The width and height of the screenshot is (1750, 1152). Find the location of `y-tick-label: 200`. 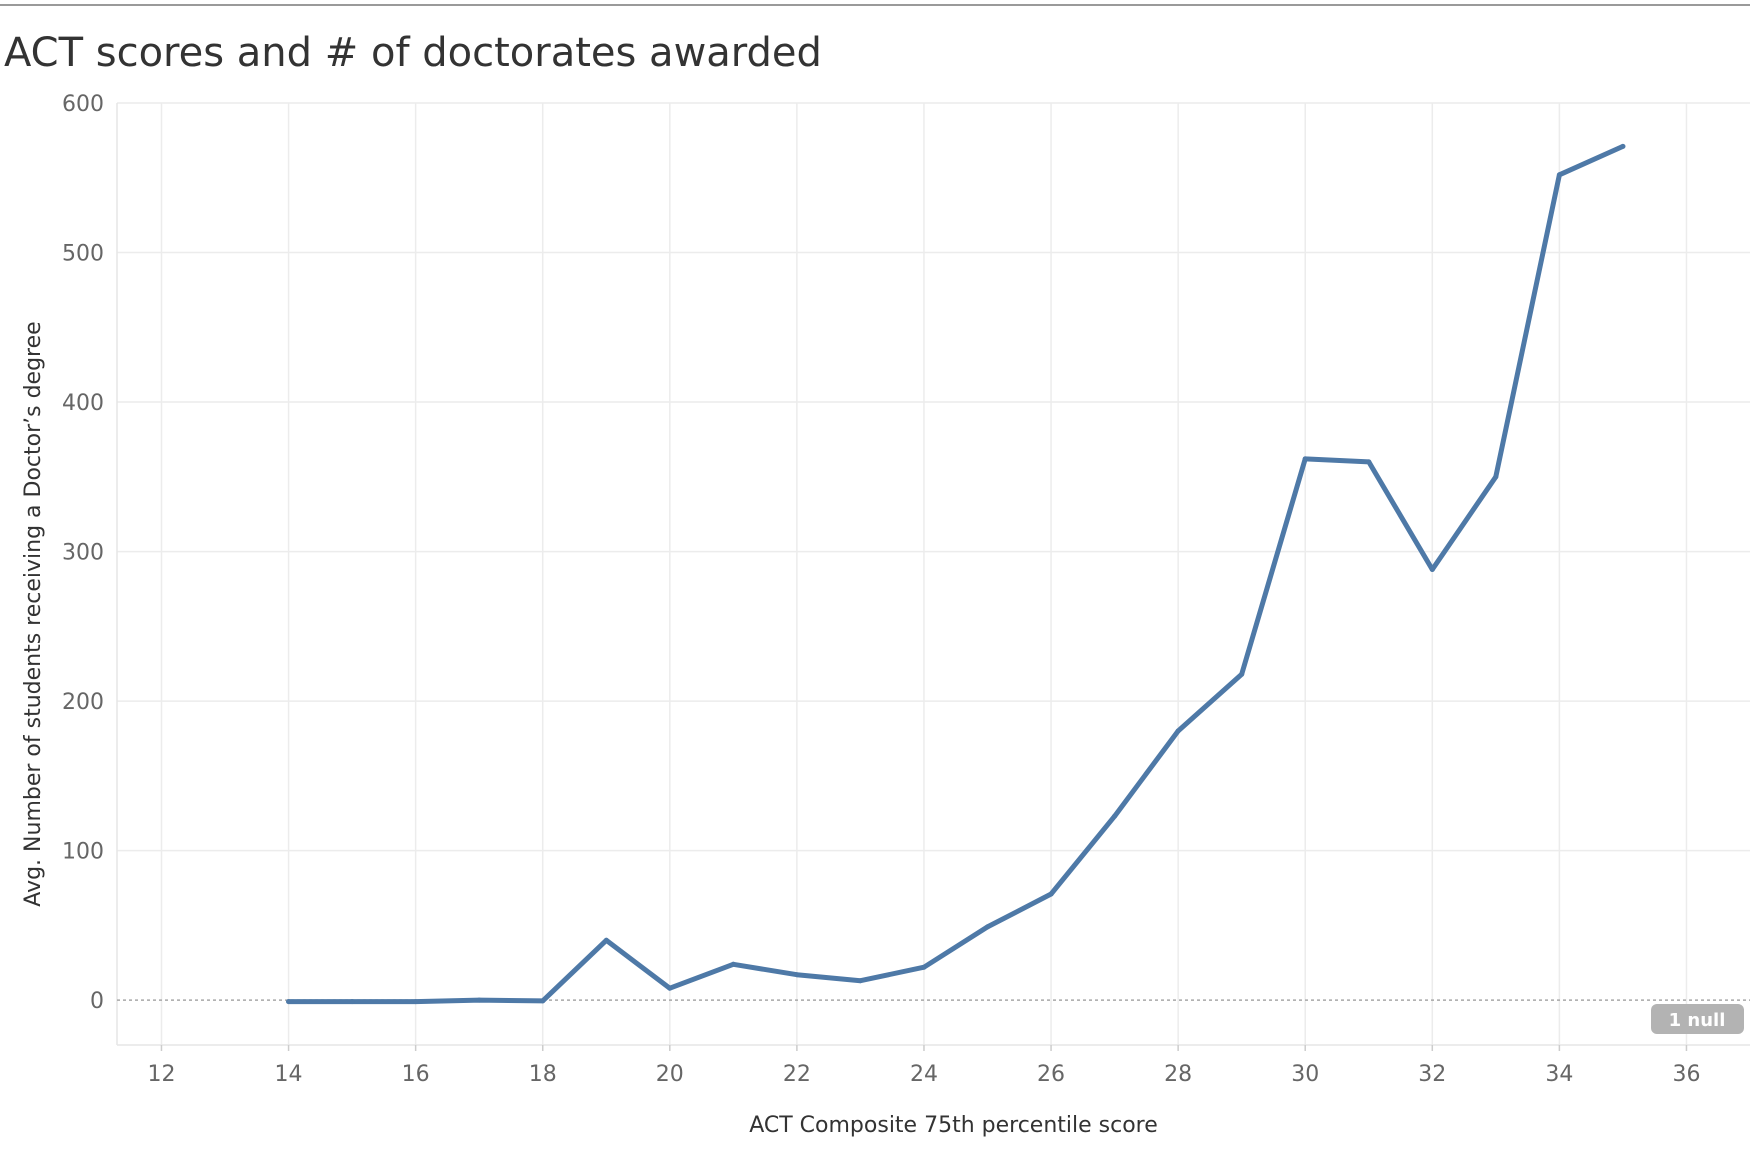

y-tick-label: 200 is located at coordinates (83, 702).